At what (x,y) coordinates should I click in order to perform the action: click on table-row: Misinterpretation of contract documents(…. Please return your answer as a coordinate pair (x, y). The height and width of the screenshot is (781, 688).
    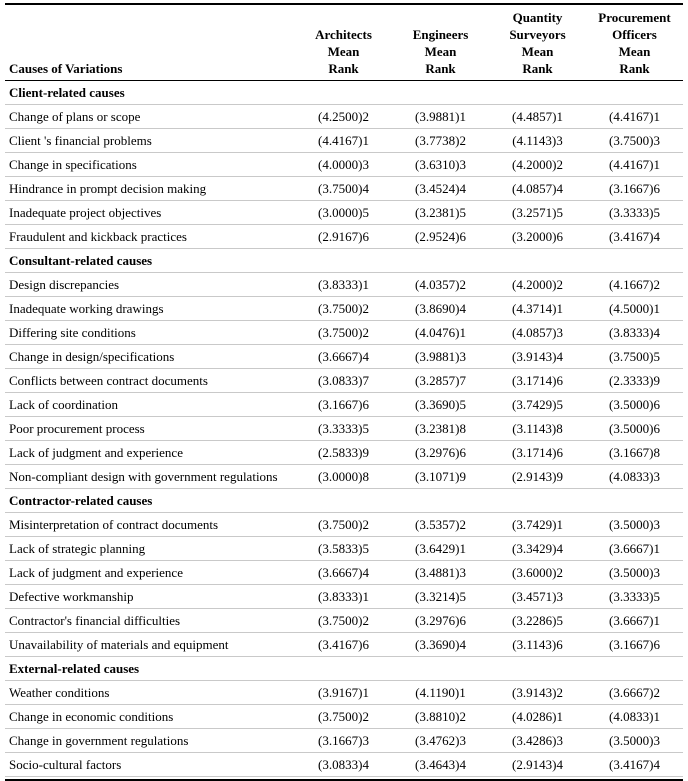
    Looking at the image, I should click on (344, 524).